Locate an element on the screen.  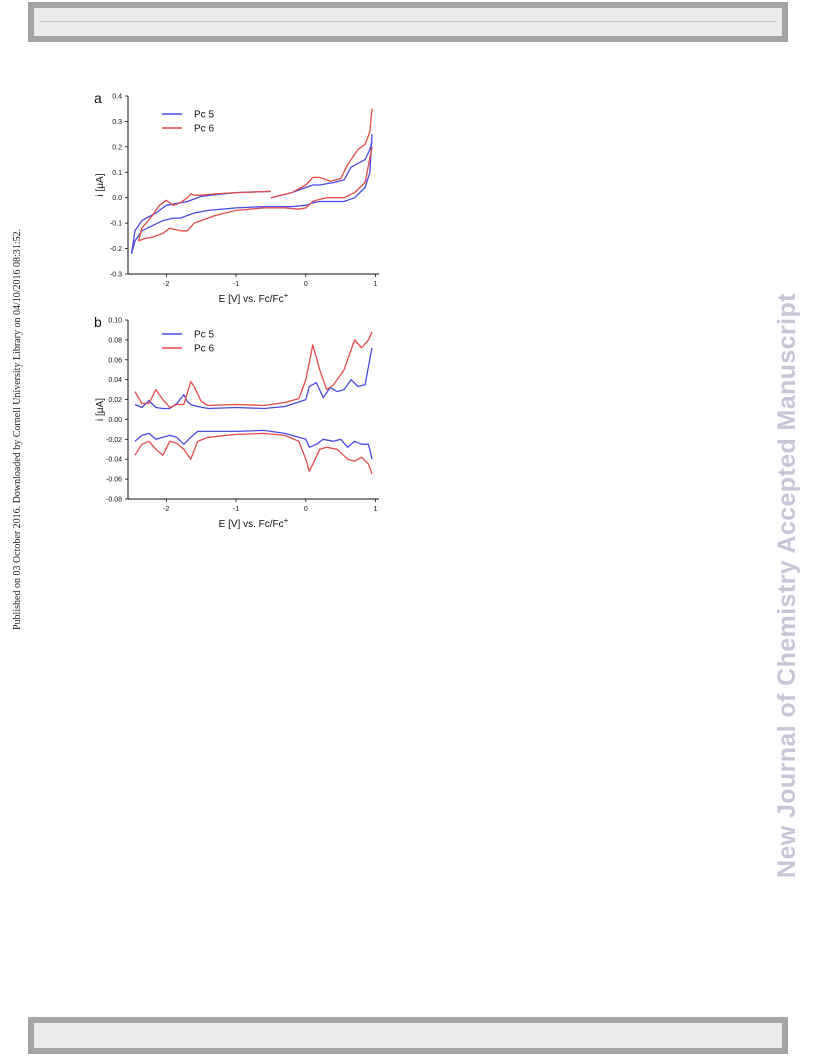
y-tick-label: 0.3 is located at coordinates (117, 122).